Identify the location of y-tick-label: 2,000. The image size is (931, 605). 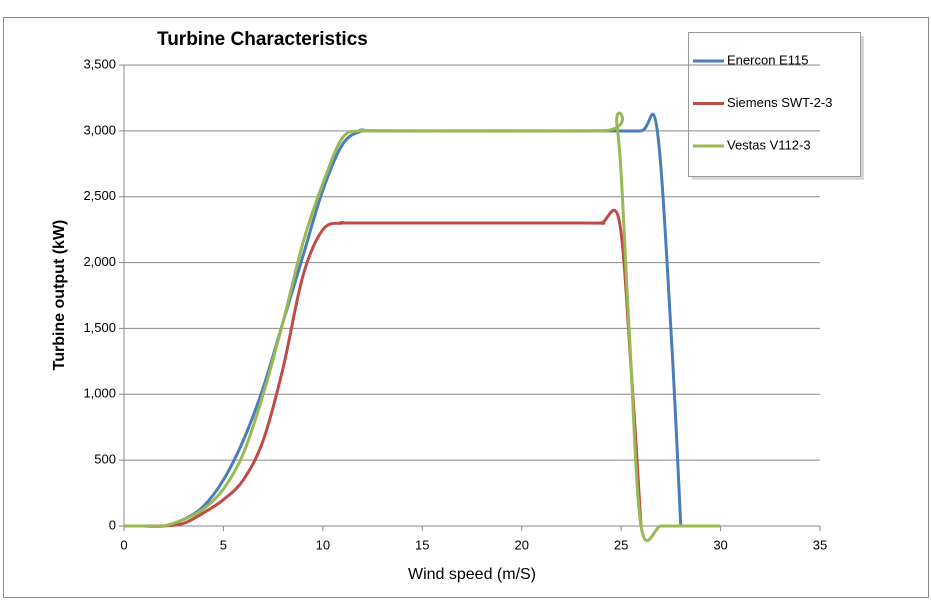
(99, 261).